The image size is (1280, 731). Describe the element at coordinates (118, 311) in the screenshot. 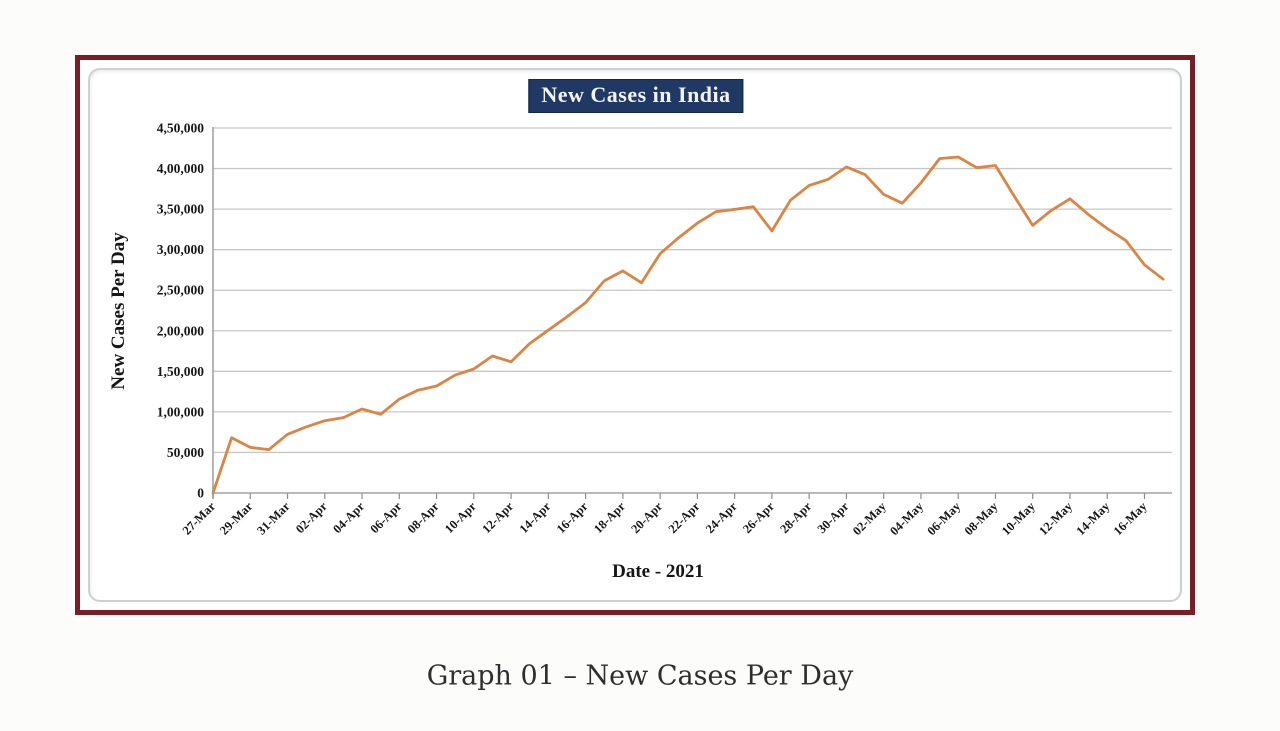

I see `y-axis-title: New Cases Per Day` at that location.